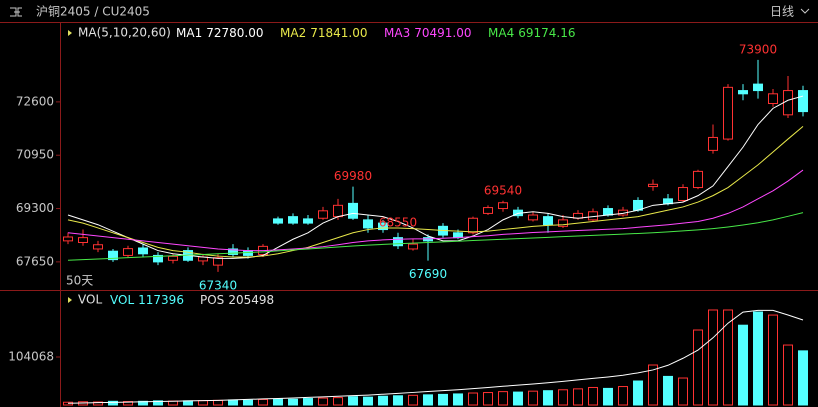  What do you see at coordinates (338, 33) in the screenshot?
I see `legend-value: 71841.00` at bounding box center [338, 33].